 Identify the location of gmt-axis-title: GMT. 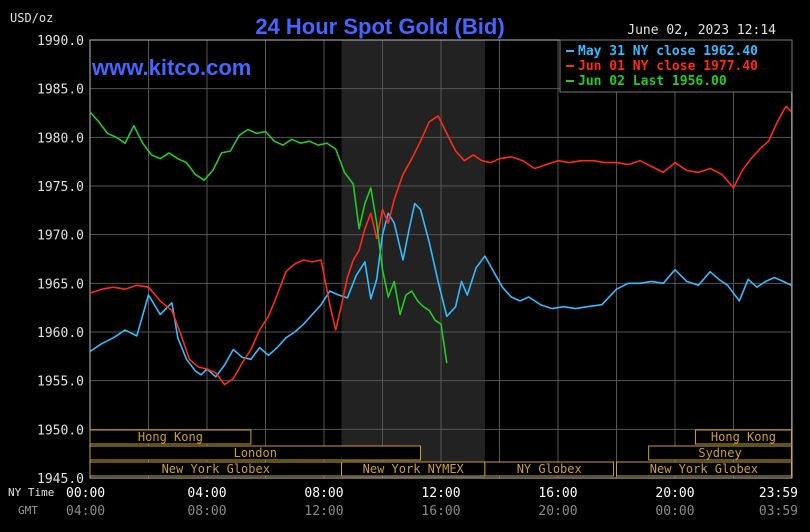
(28, 510).